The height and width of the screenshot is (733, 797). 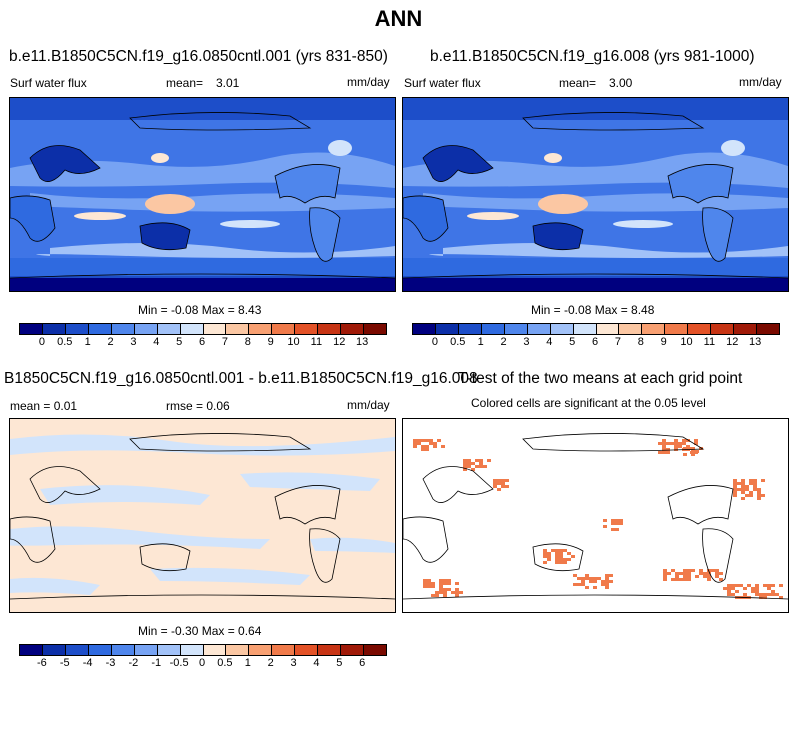 What do you see at coordinates (617, 342) in the screenshot?
I see `colorbar-flux-right-tick-label: 7` at bounding box center [617, 342].